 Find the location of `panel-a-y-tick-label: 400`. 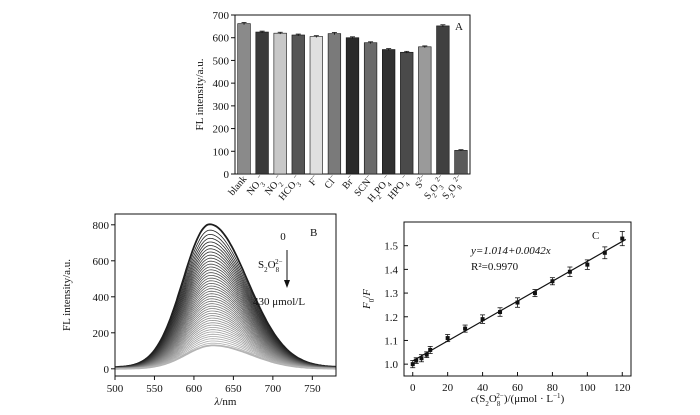

panel-a-y-tick-label: 400 is located at coordinates (221, 84).